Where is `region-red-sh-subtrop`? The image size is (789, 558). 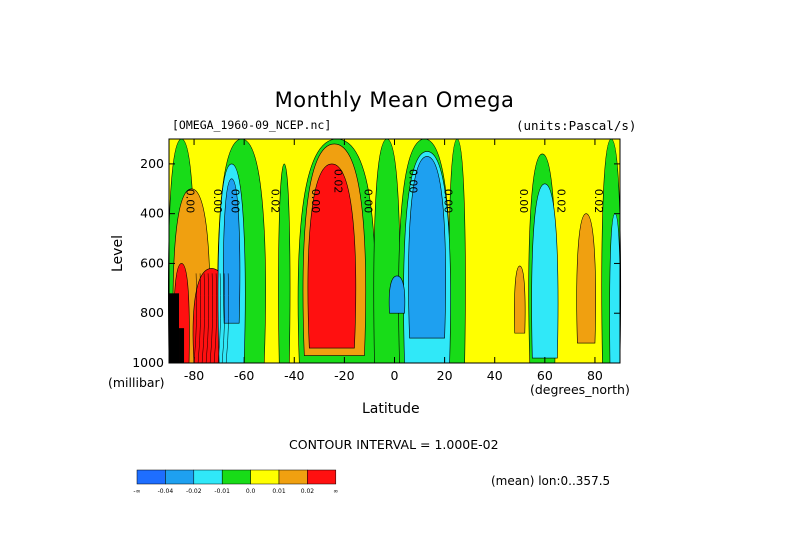
region-red-sh-subtrop is located at coordinates (332, 256).